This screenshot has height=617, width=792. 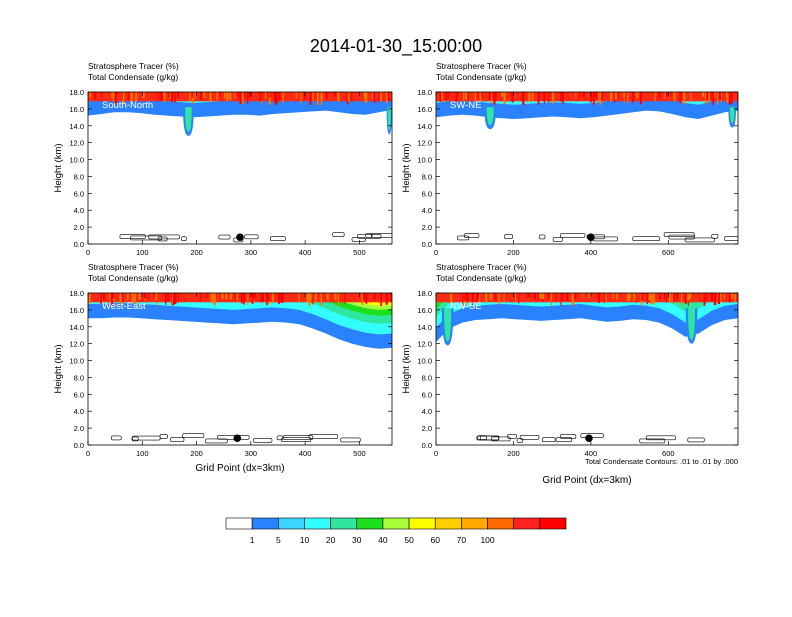 What do you see at coordinates (331, 540) in the screenshot?
I see `colorbar-label: 20` at bounding box center [331, 540].